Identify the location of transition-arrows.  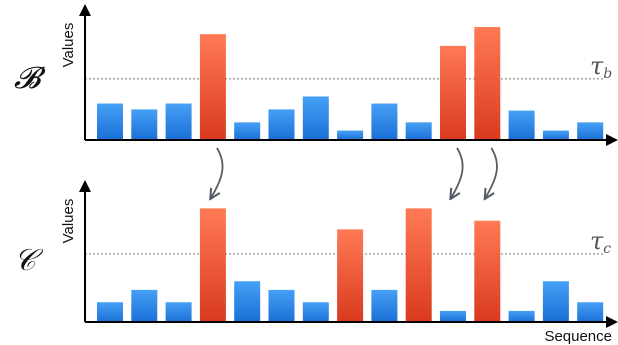
(354, 172).